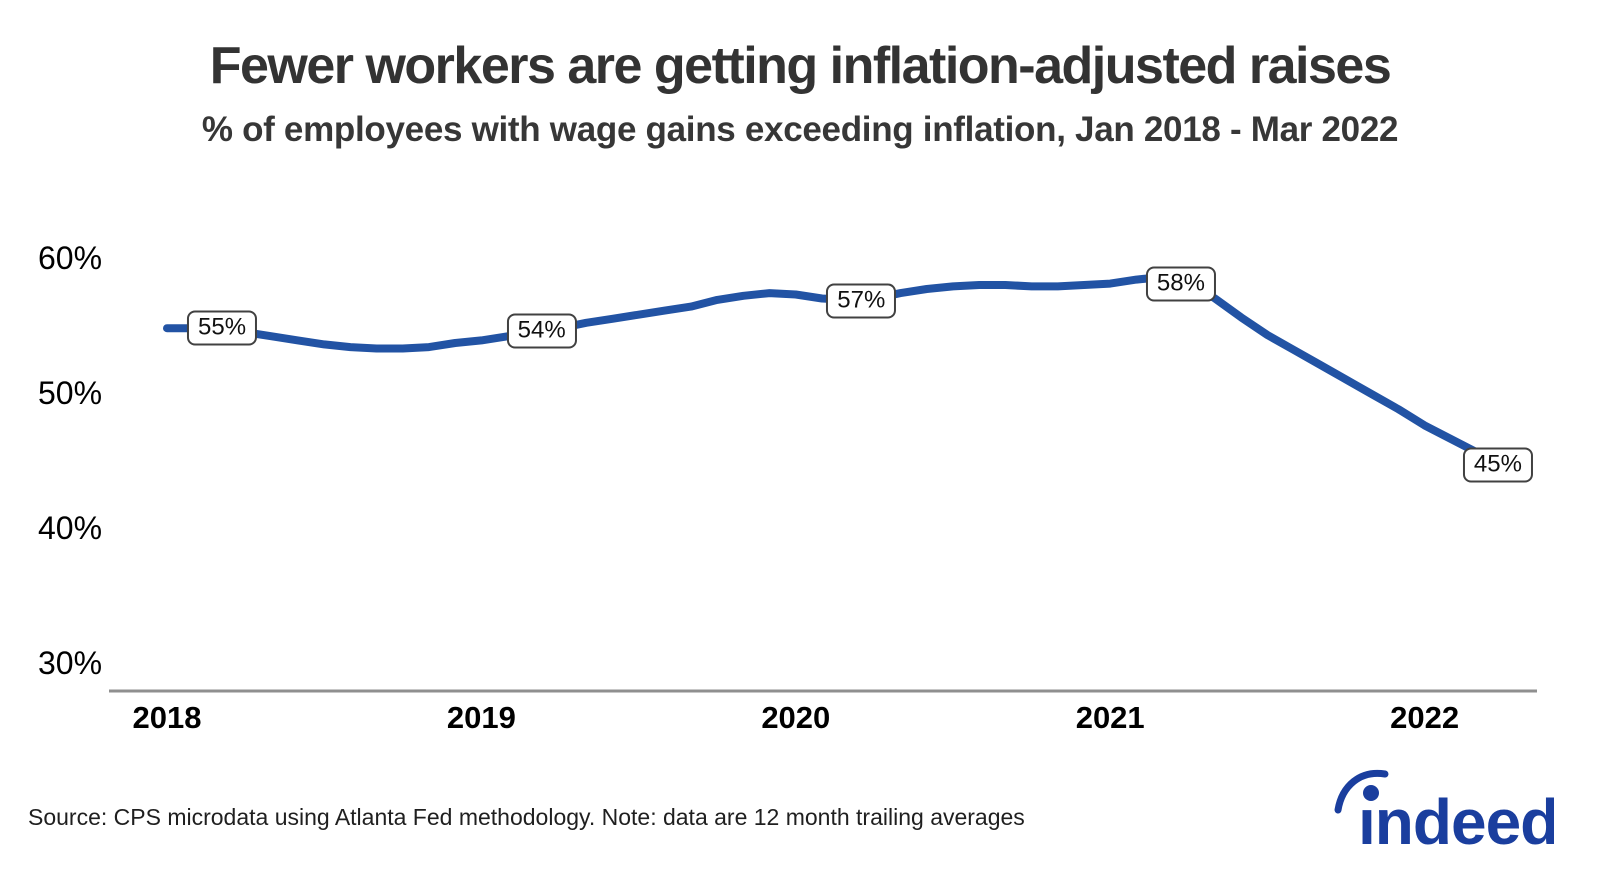 This screenshot has height=873, width=1600. What do you see at coordinates (70, 528) in the screenshot?
I see `y-tick-40%: 40%` at bounding box center [70, 528].